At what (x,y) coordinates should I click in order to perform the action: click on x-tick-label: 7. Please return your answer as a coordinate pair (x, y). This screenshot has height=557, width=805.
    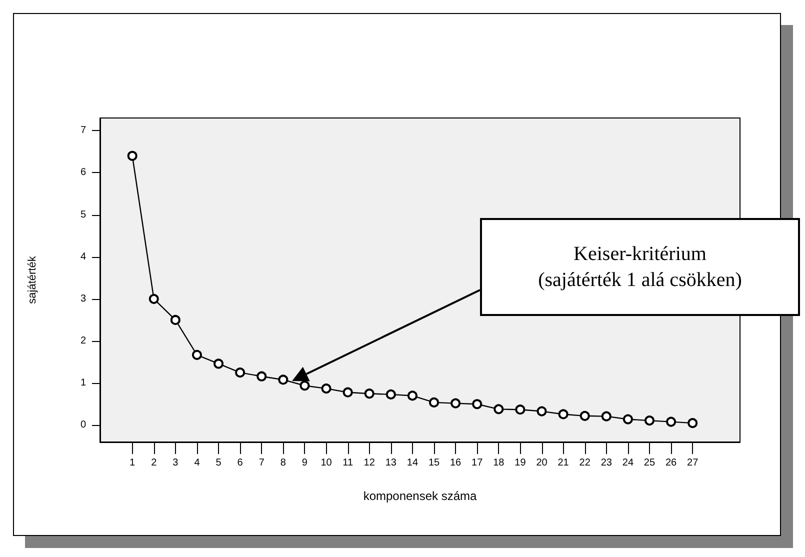
    Looking at the image, I should click on (261, 463).